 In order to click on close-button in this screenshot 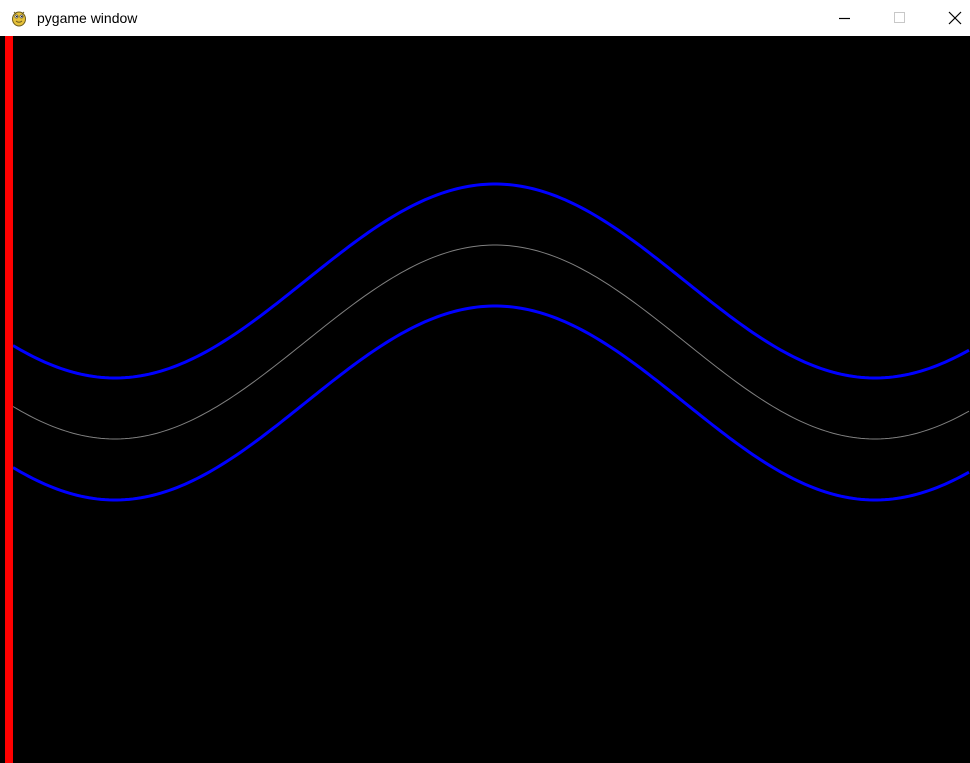, I will do `click(951, 18)`.